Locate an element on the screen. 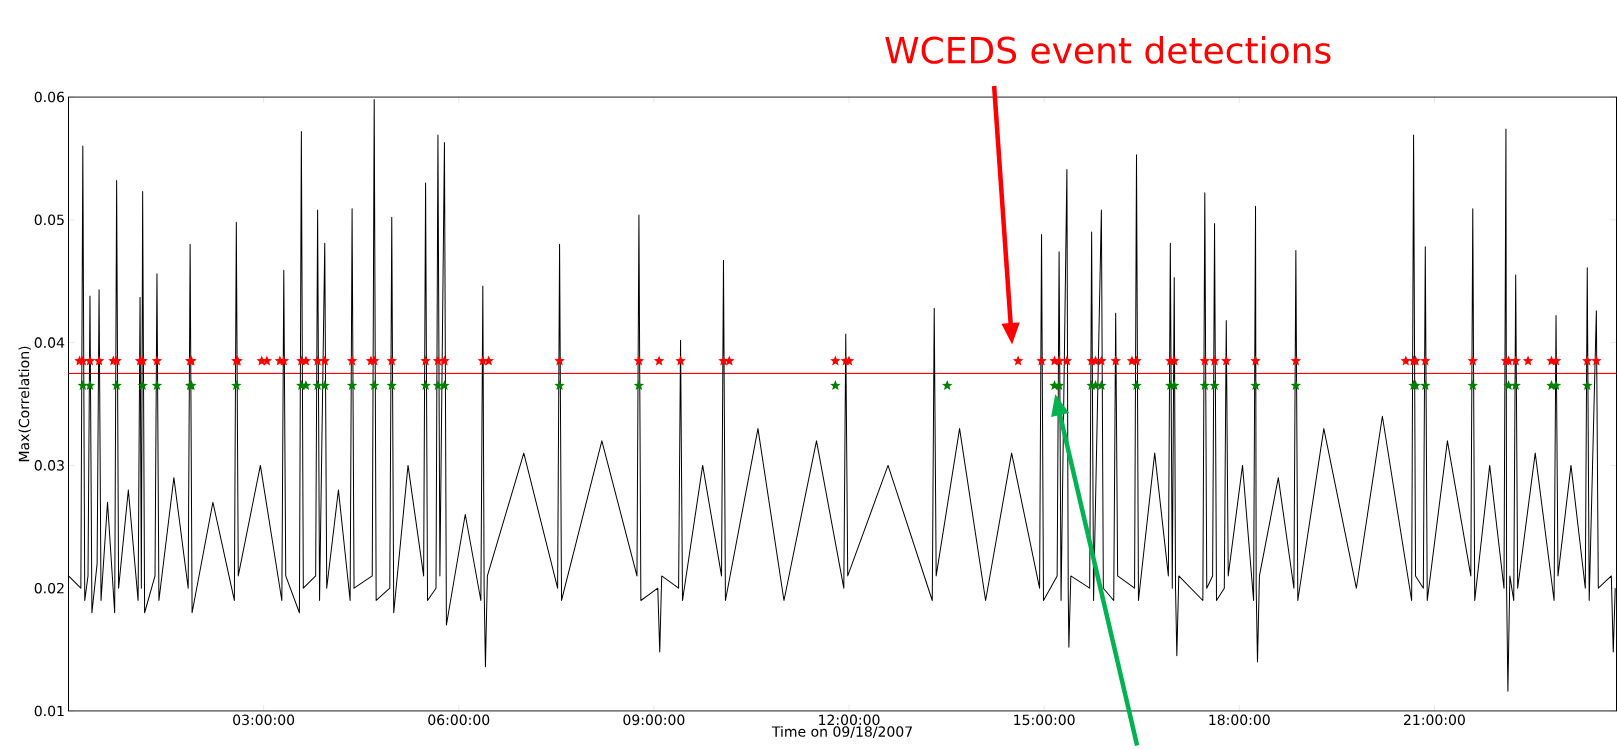 The width and height of the screenshot is (1617, 750). y-tick-label: 0.05 is located at coordinates (49, 220).